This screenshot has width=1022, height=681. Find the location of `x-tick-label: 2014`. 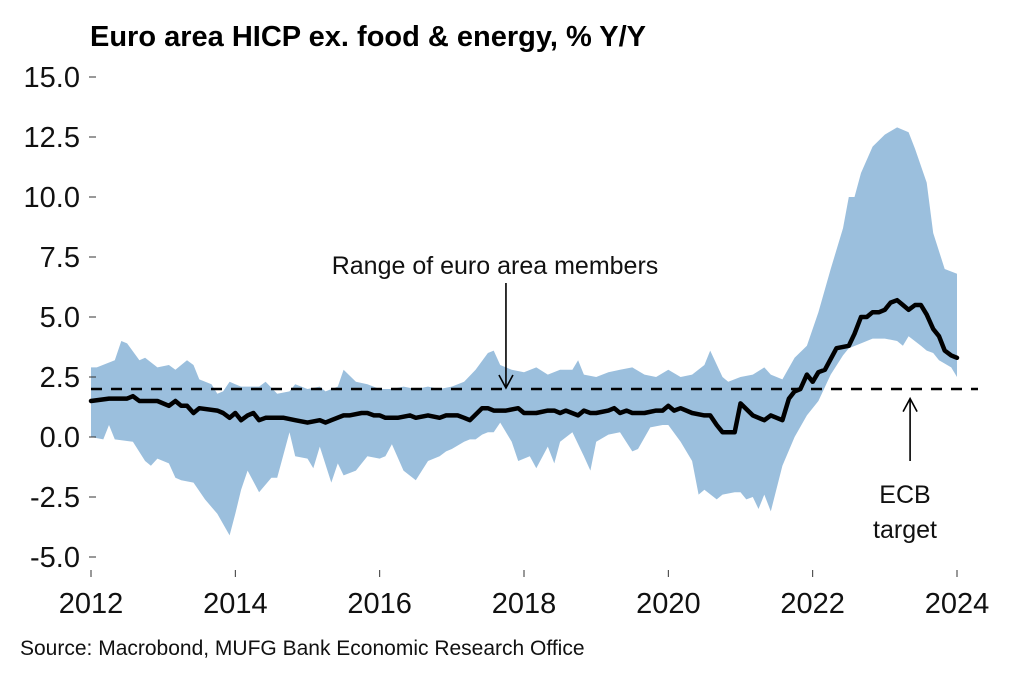

x-tick-label: 2014 is located at coordinates (235, 604).